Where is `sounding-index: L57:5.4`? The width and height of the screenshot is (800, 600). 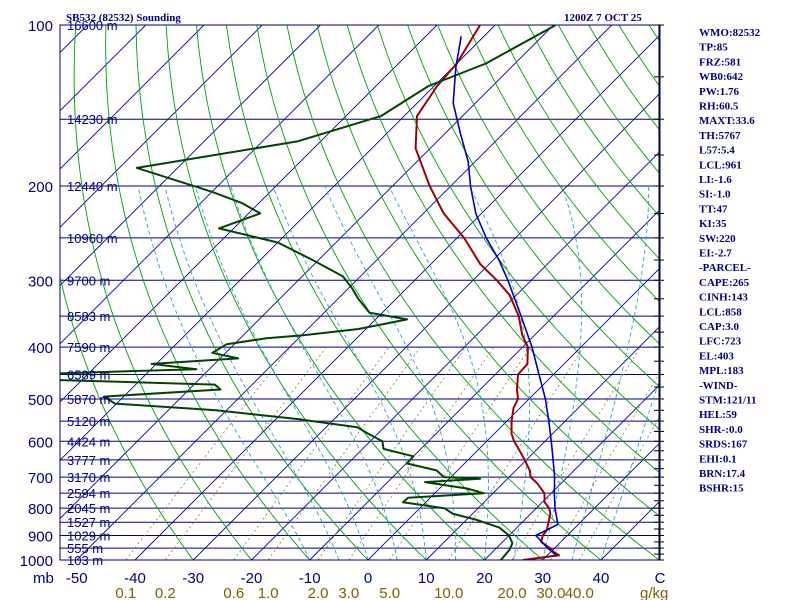
sounding-index: L57:5.4 is located at coordinates (717, 151).